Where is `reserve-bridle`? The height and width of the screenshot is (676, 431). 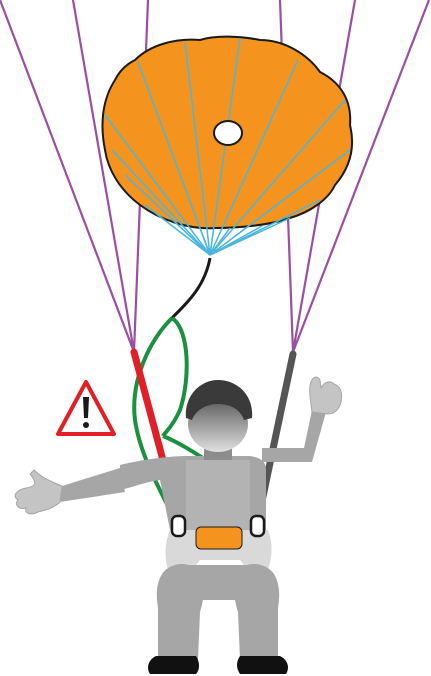
reserve-bridle is located at coordinates (191, 288).